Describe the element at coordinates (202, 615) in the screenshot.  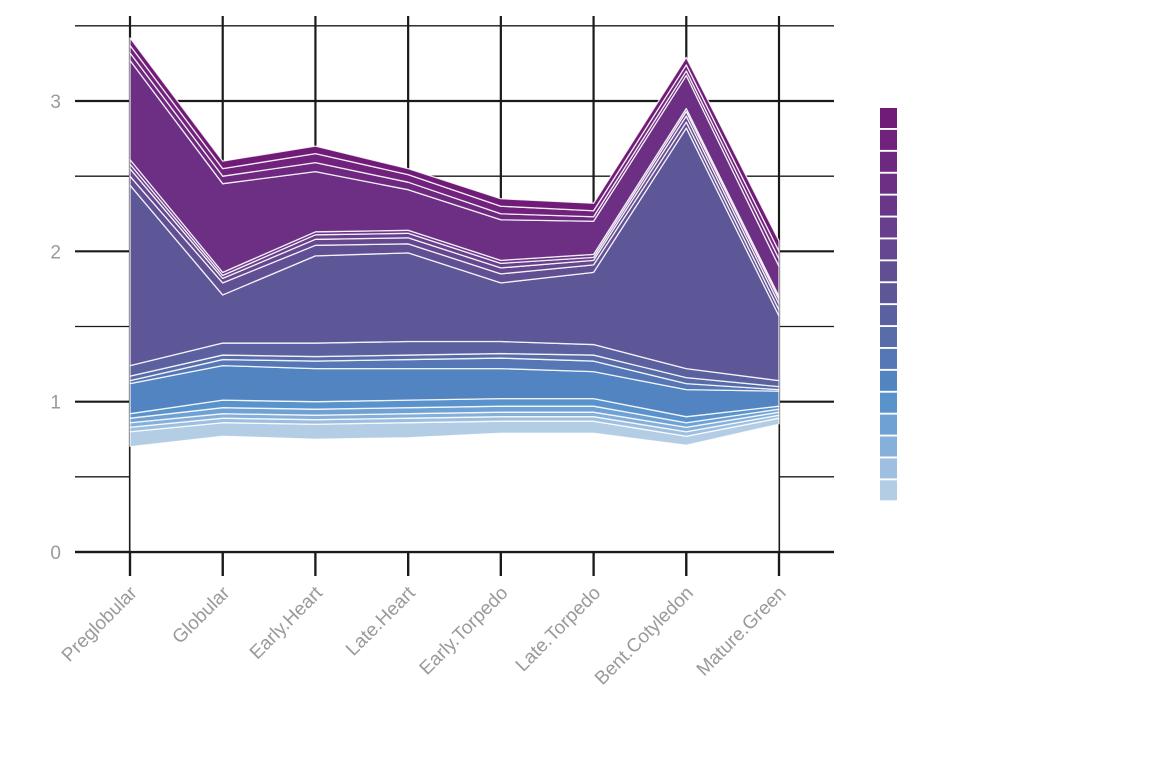
I see `x-tick-label: Globular` at that location.